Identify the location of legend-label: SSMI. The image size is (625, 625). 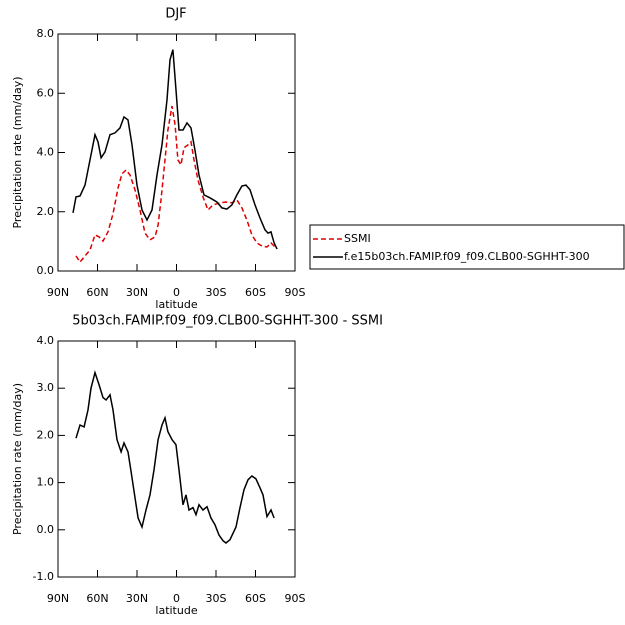
(357, 238).